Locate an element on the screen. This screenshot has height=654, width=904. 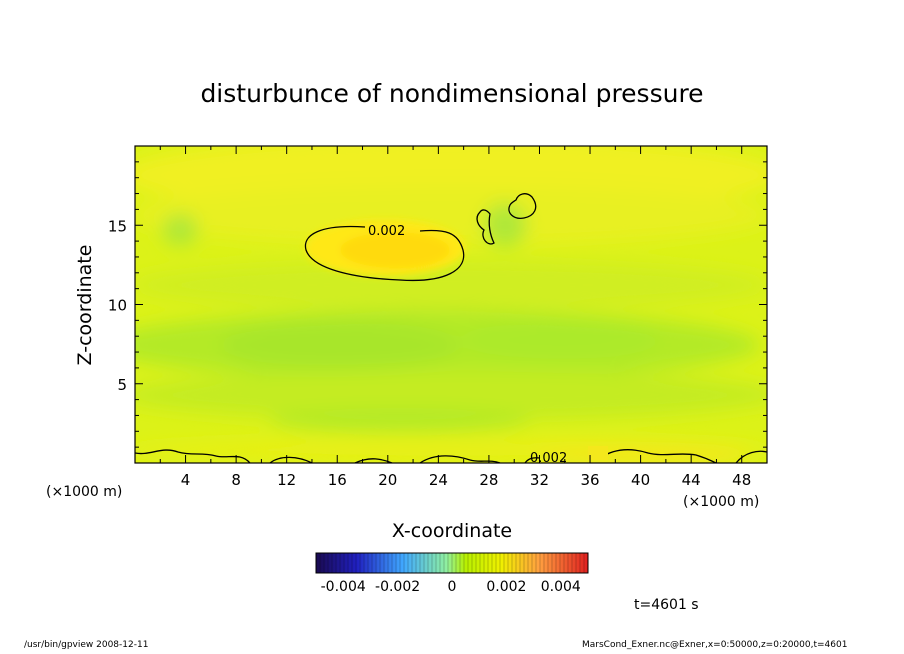
x-axis-label: X-coordinate is located at coordinates (452, 531).